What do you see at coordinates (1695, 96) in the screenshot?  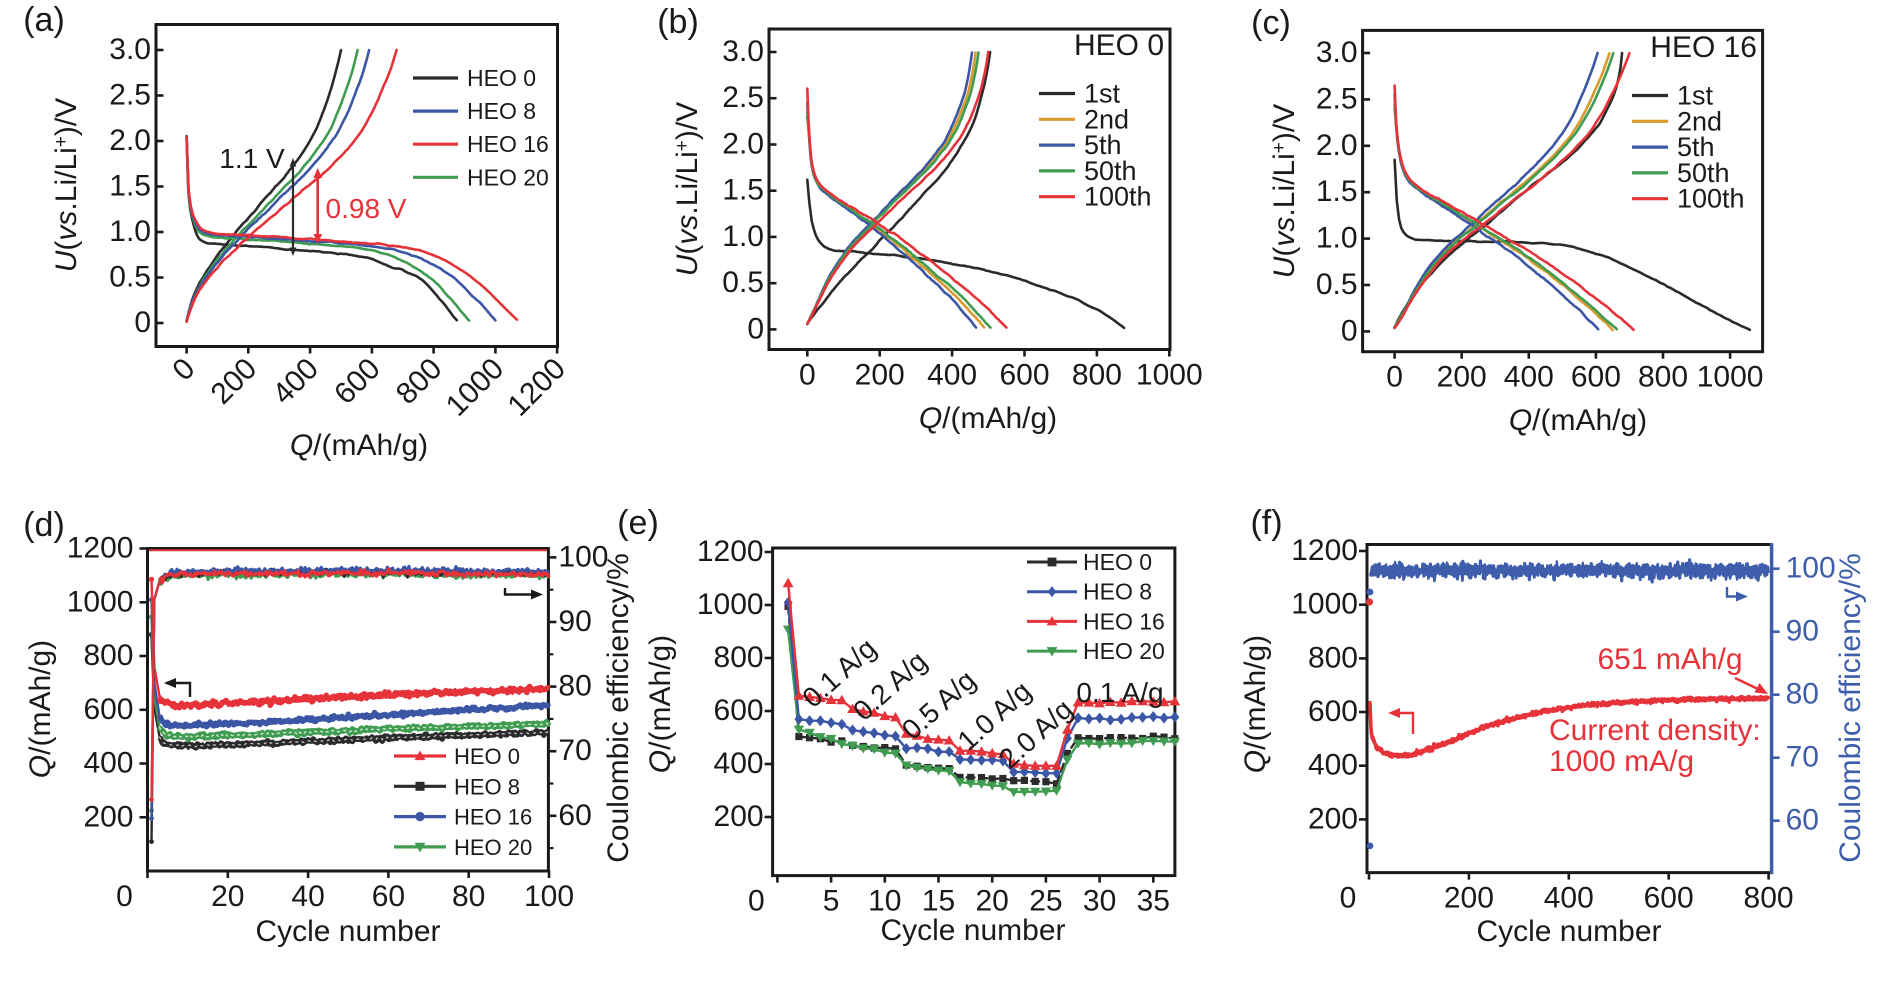 I see `svg-text: 1st` at bounding box center [1695, 96].